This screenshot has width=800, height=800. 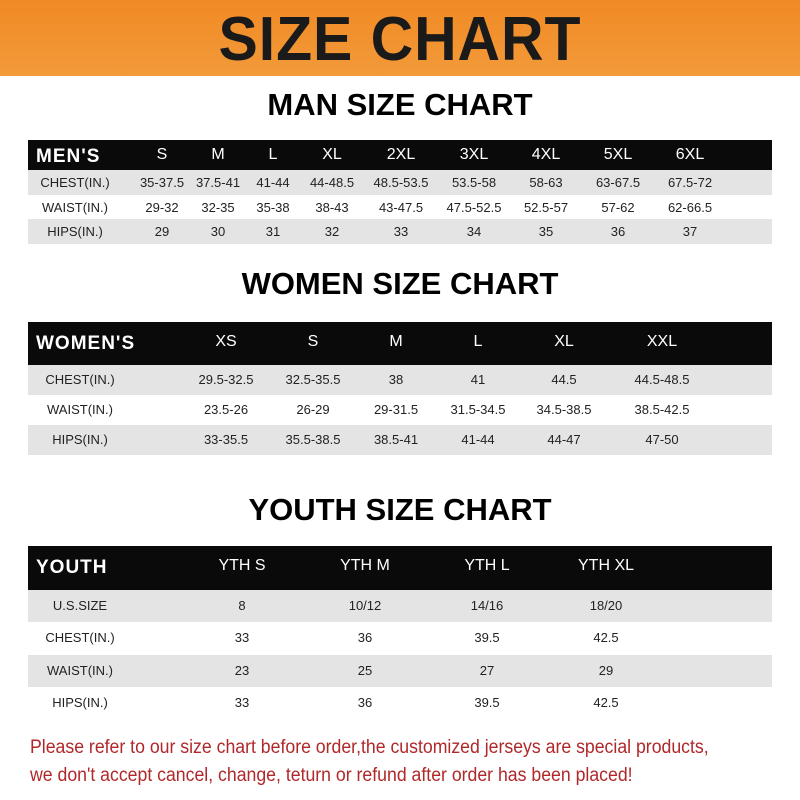 I want to click on table-cell: 32.5-35.5, so click(x=313, y=379).